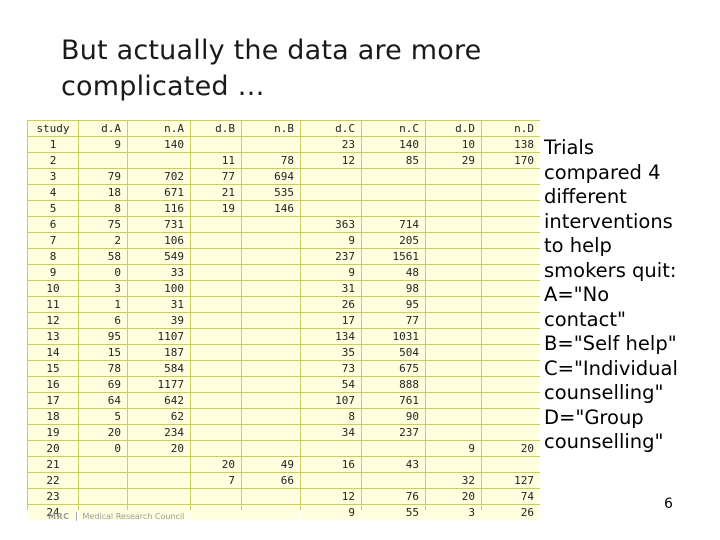 Image resolution: width=720 pixels, height=540 pixels. Describe the element at coordinates (53, 272) in the screenshot. I see `study-cell: 9` at that location.